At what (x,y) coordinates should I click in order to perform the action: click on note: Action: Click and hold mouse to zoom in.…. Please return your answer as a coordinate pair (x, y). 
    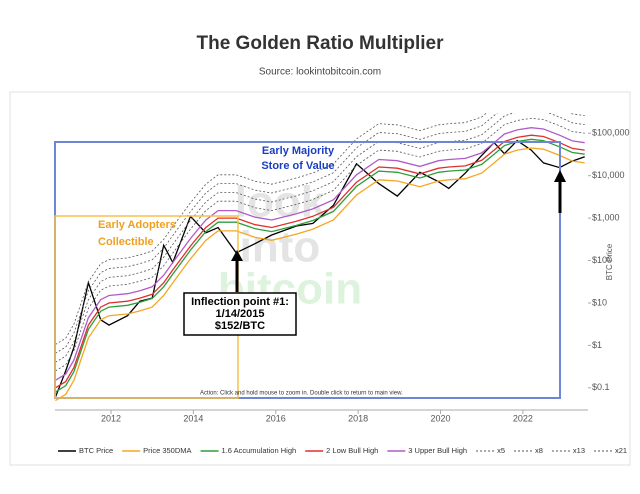
    Looking at the image, I should click on (301, 394).